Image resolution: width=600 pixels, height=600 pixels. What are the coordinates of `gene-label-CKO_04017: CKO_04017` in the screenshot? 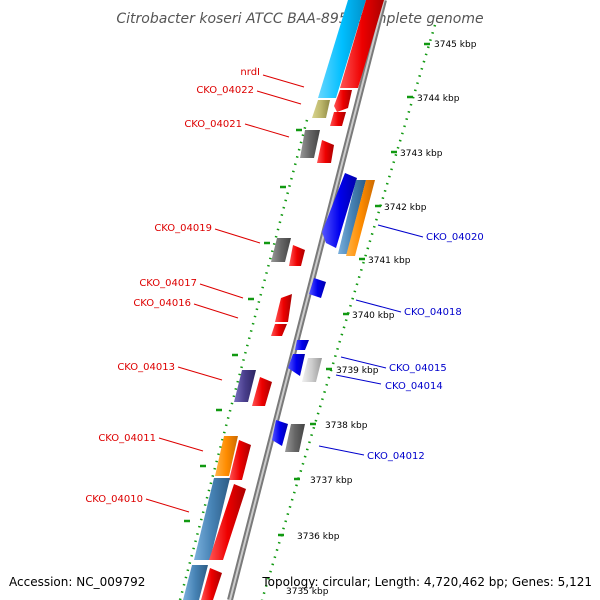 It's located at (168, 283).